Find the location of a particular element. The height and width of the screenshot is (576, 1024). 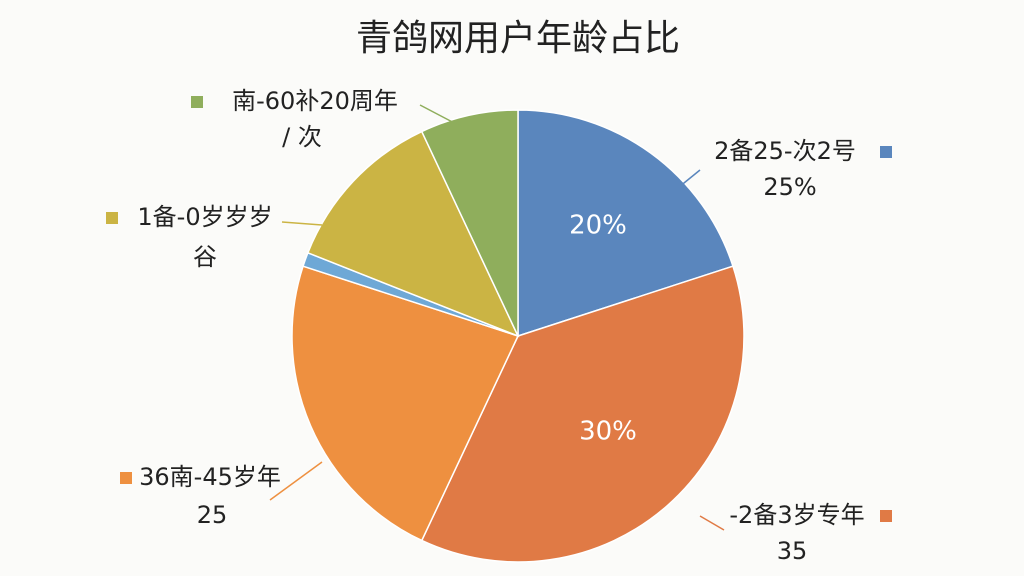

slice-label: 30% is located at coordinates (608, 432).